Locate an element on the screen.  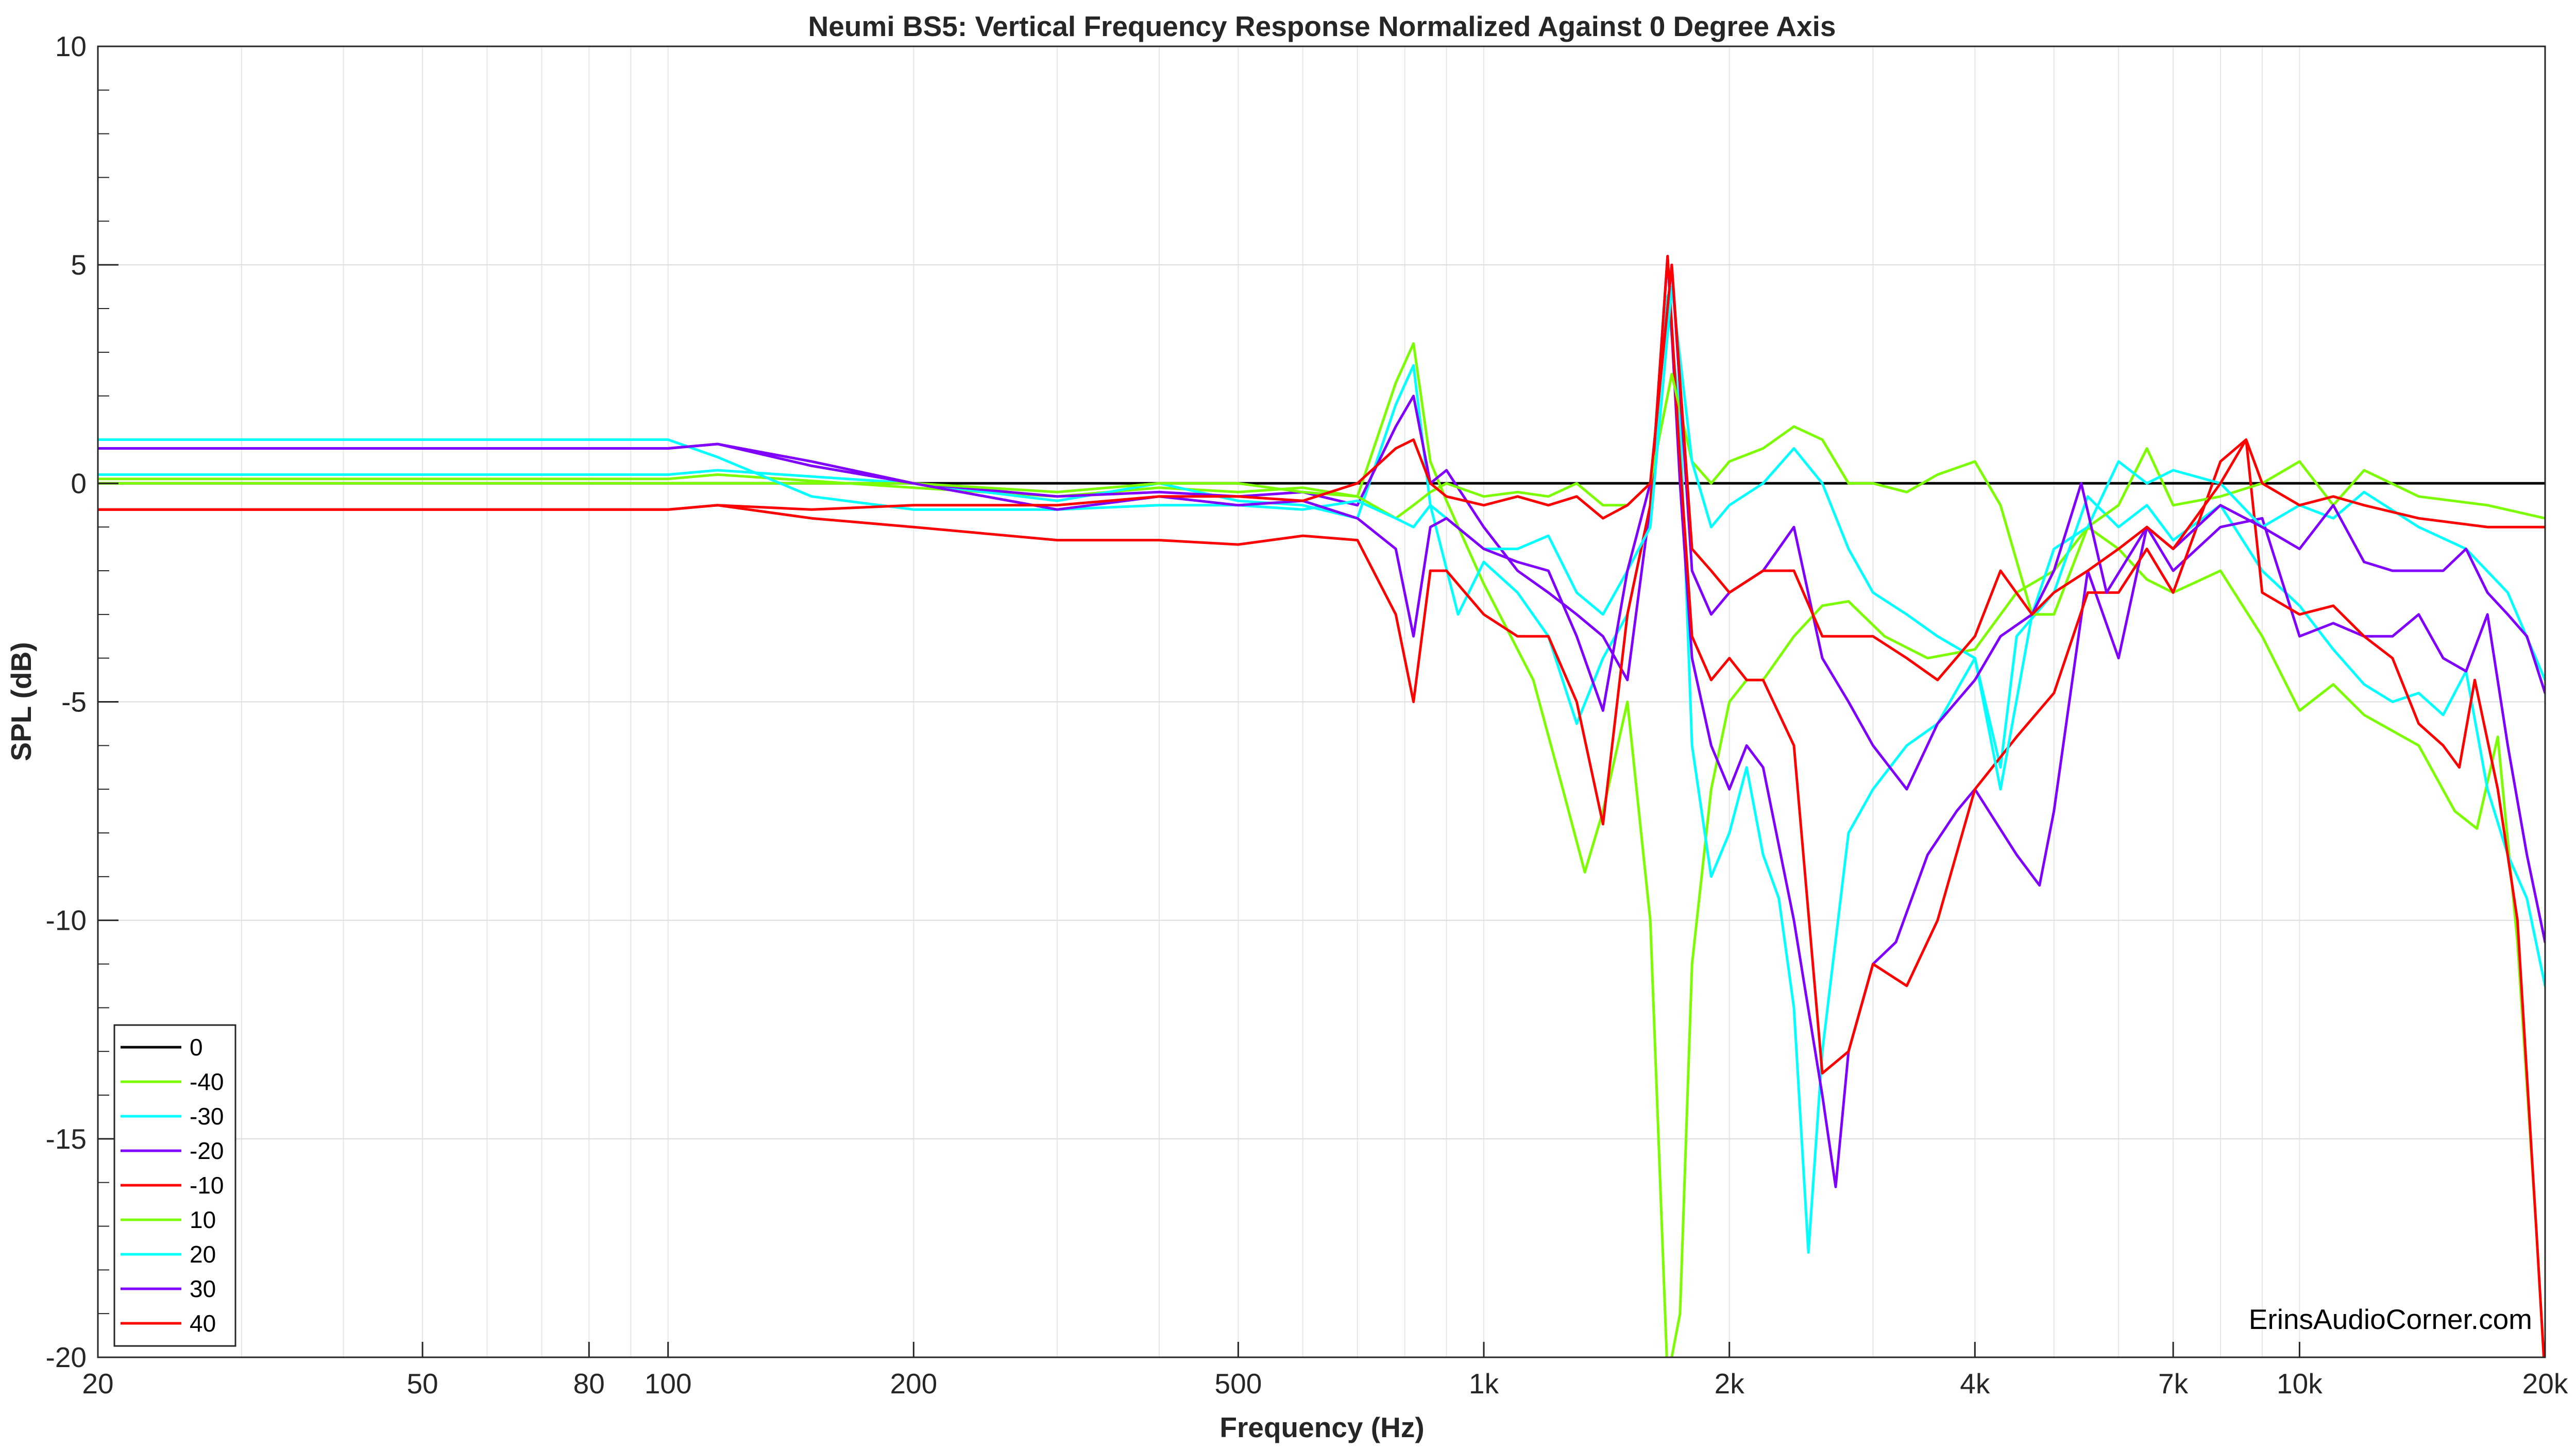
watermark-text: ErinsAudioCorner.com is located at coordinates (2390, 1319).